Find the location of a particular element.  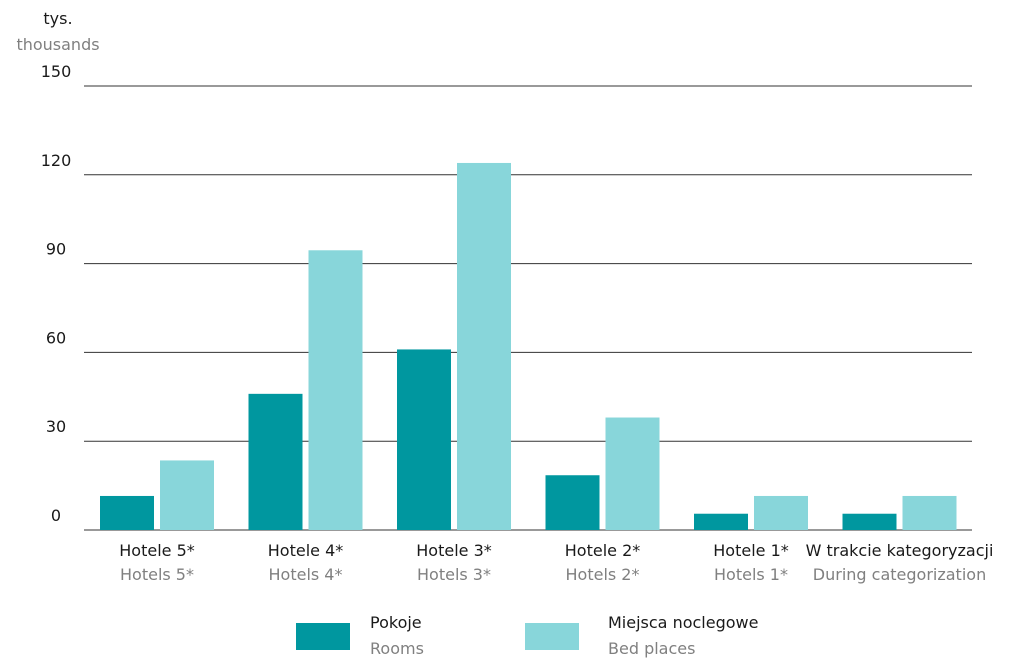

y-tick-label: 0 is located at coordinates (56, 515).